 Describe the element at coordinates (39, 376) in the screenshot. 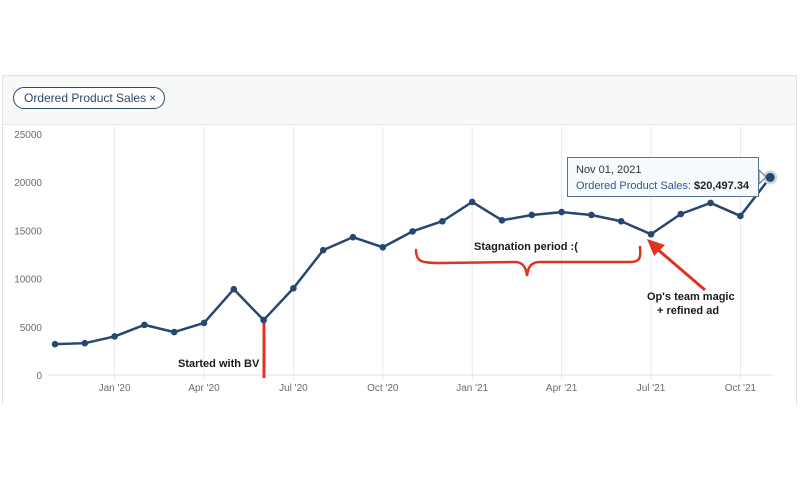

I see `y-tick-label: 0` at that location.